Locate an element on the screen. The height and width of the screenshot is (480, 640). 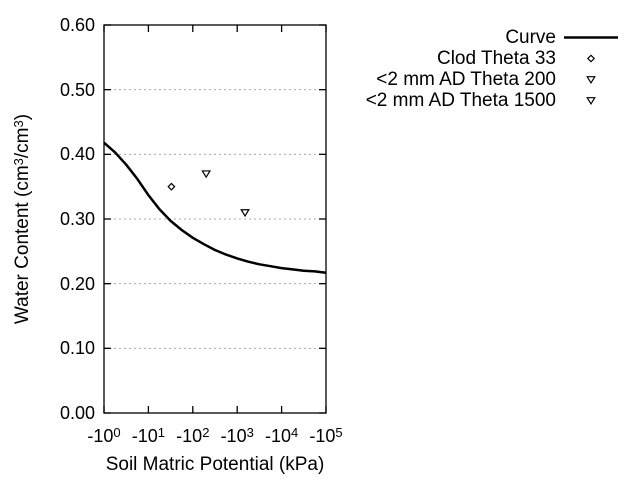
x-tick-label: -100 is located at coordinates (104, 435).